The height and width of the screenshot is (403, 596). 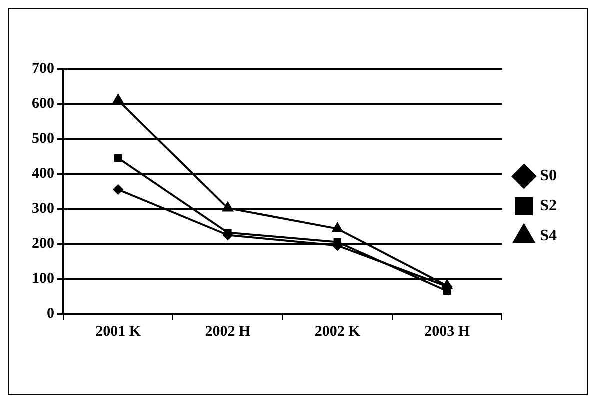 What do you see at coordinates (549, 206) in the screenshot?
I see `legend-label: S2` at bounding box center [549, 206].